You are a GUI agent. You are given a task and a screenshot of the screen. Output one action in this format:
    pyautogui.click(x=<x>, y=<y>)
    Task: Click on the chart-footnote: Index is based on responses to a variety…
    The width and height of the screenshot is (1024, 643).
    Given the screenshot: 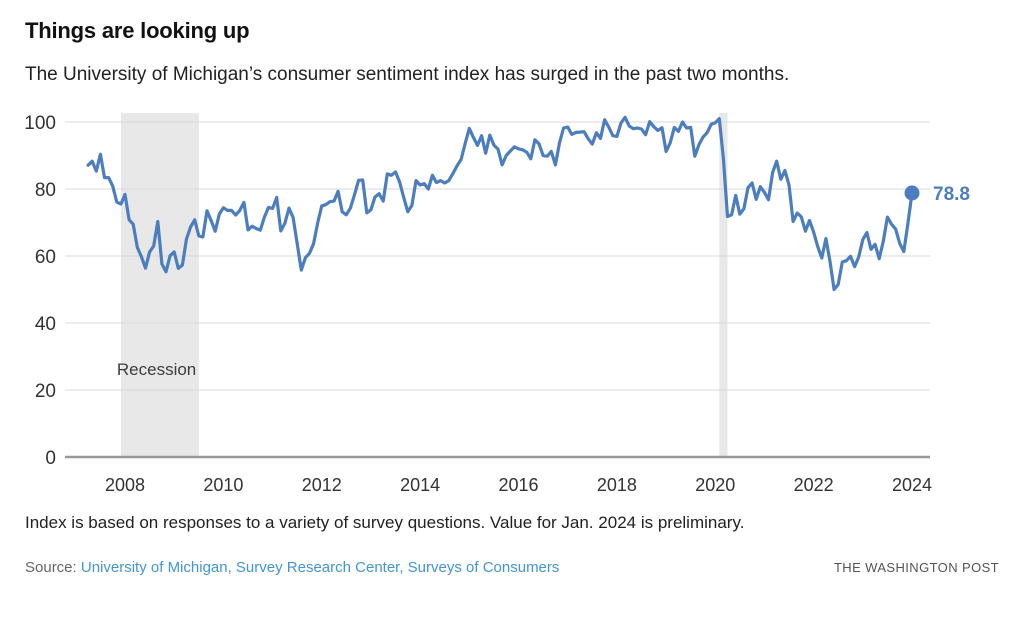 What is the action you would take?
    pyautogui.click(x=385, y=522)
    